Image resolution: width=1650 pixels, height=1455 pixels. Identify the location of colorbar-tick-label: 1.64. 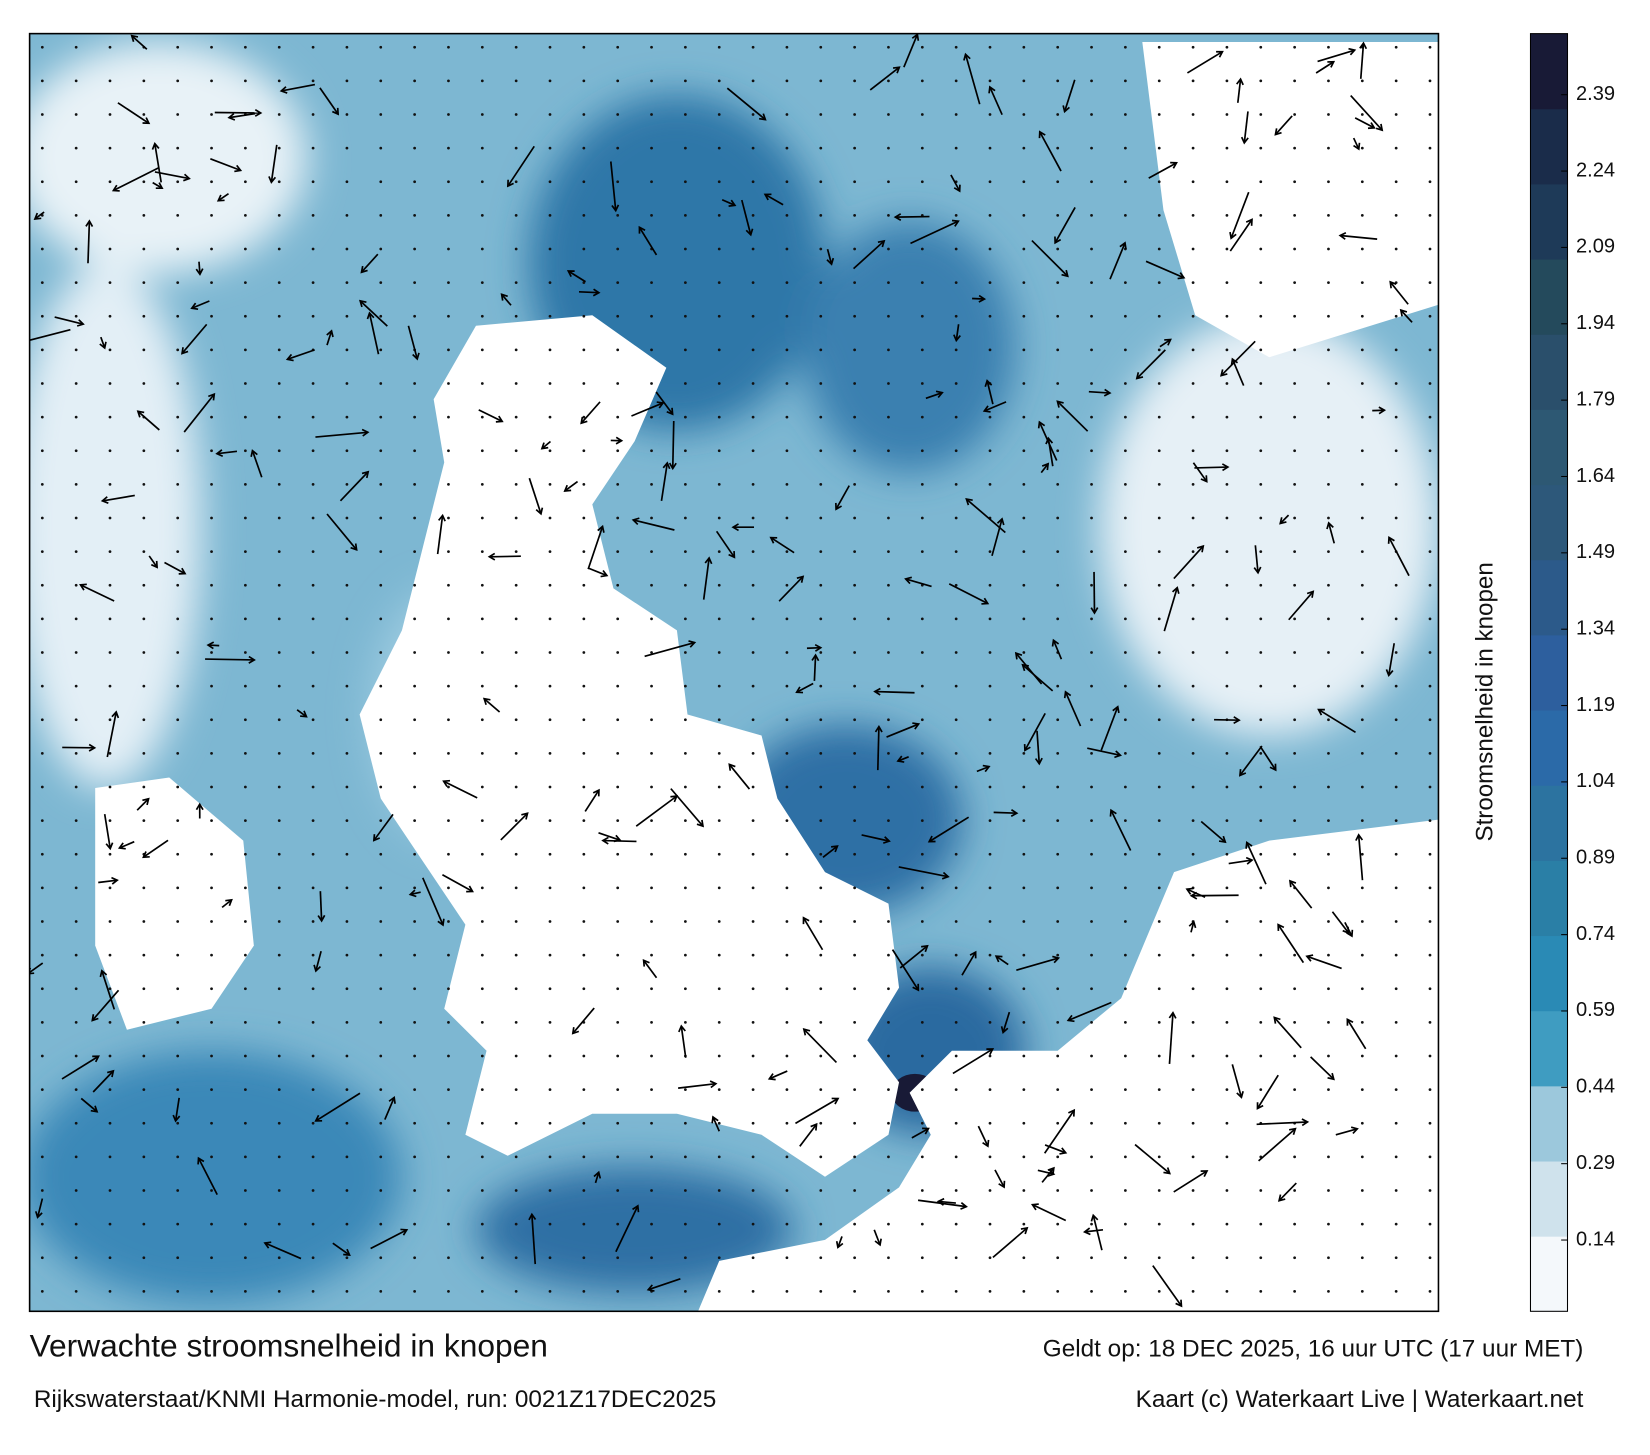
(1595, 476).